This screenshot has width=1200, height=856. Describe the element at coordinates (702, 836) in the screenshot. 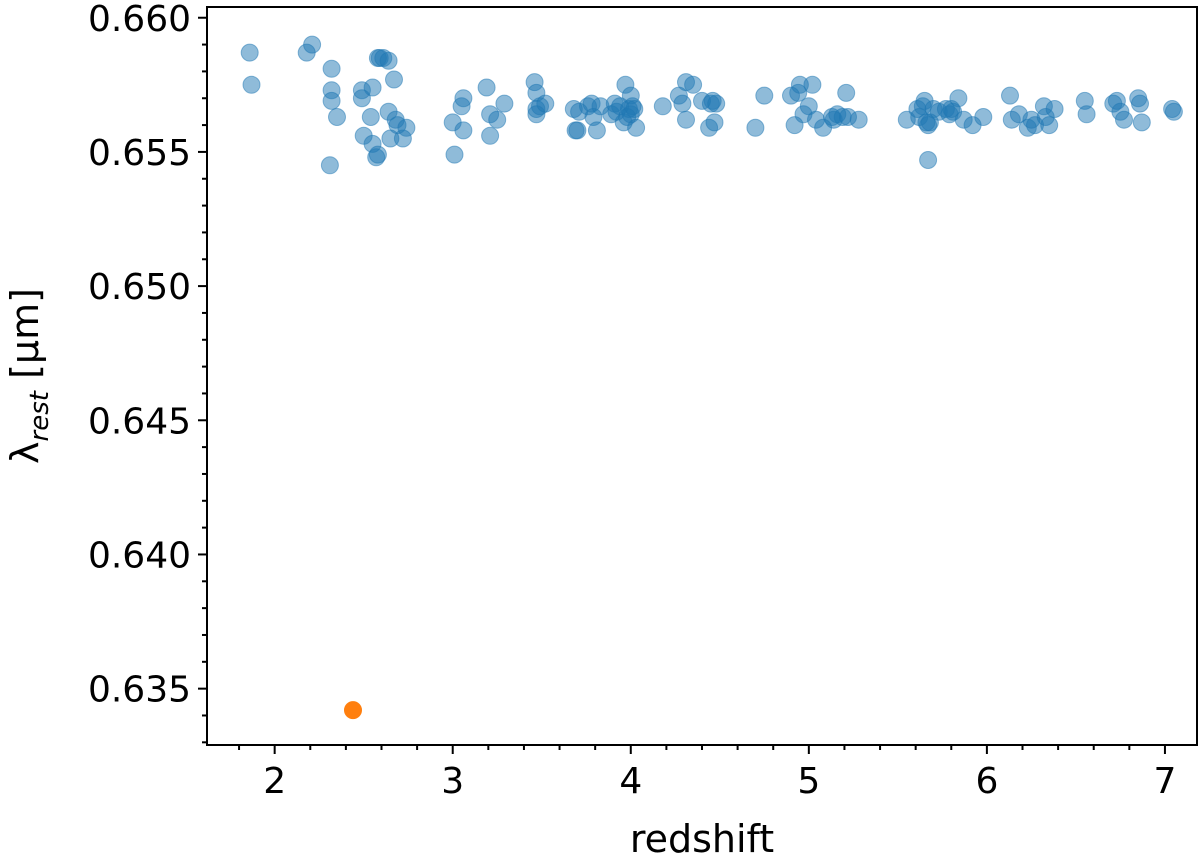

I see `x-axis-title: redshift` at that location.